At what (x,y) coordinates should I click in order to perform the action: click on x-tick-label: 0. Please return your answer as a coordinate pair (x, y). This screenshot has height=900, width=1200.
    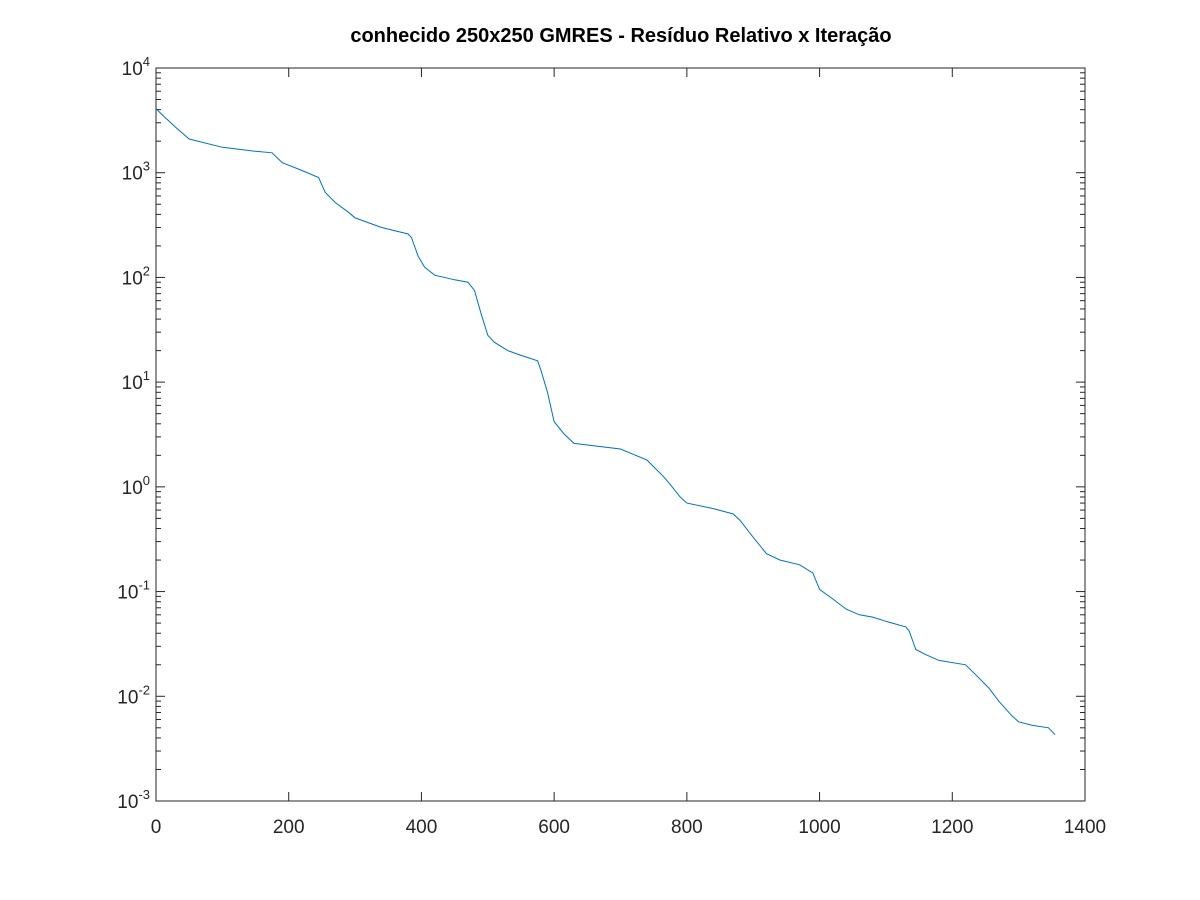
    Looking at the image, I should click on (156, 827).